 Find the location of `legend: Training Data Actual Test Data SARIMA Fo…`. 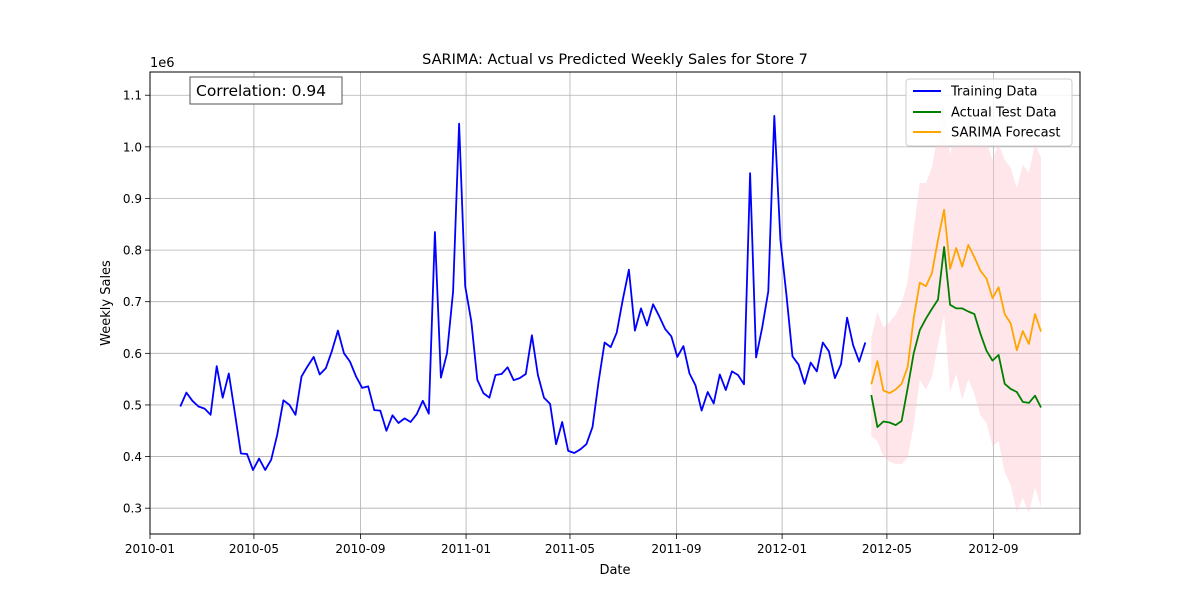

legend: Training Data Actual Test Data SARIMA Fo… is located at coordinates (989, 112).